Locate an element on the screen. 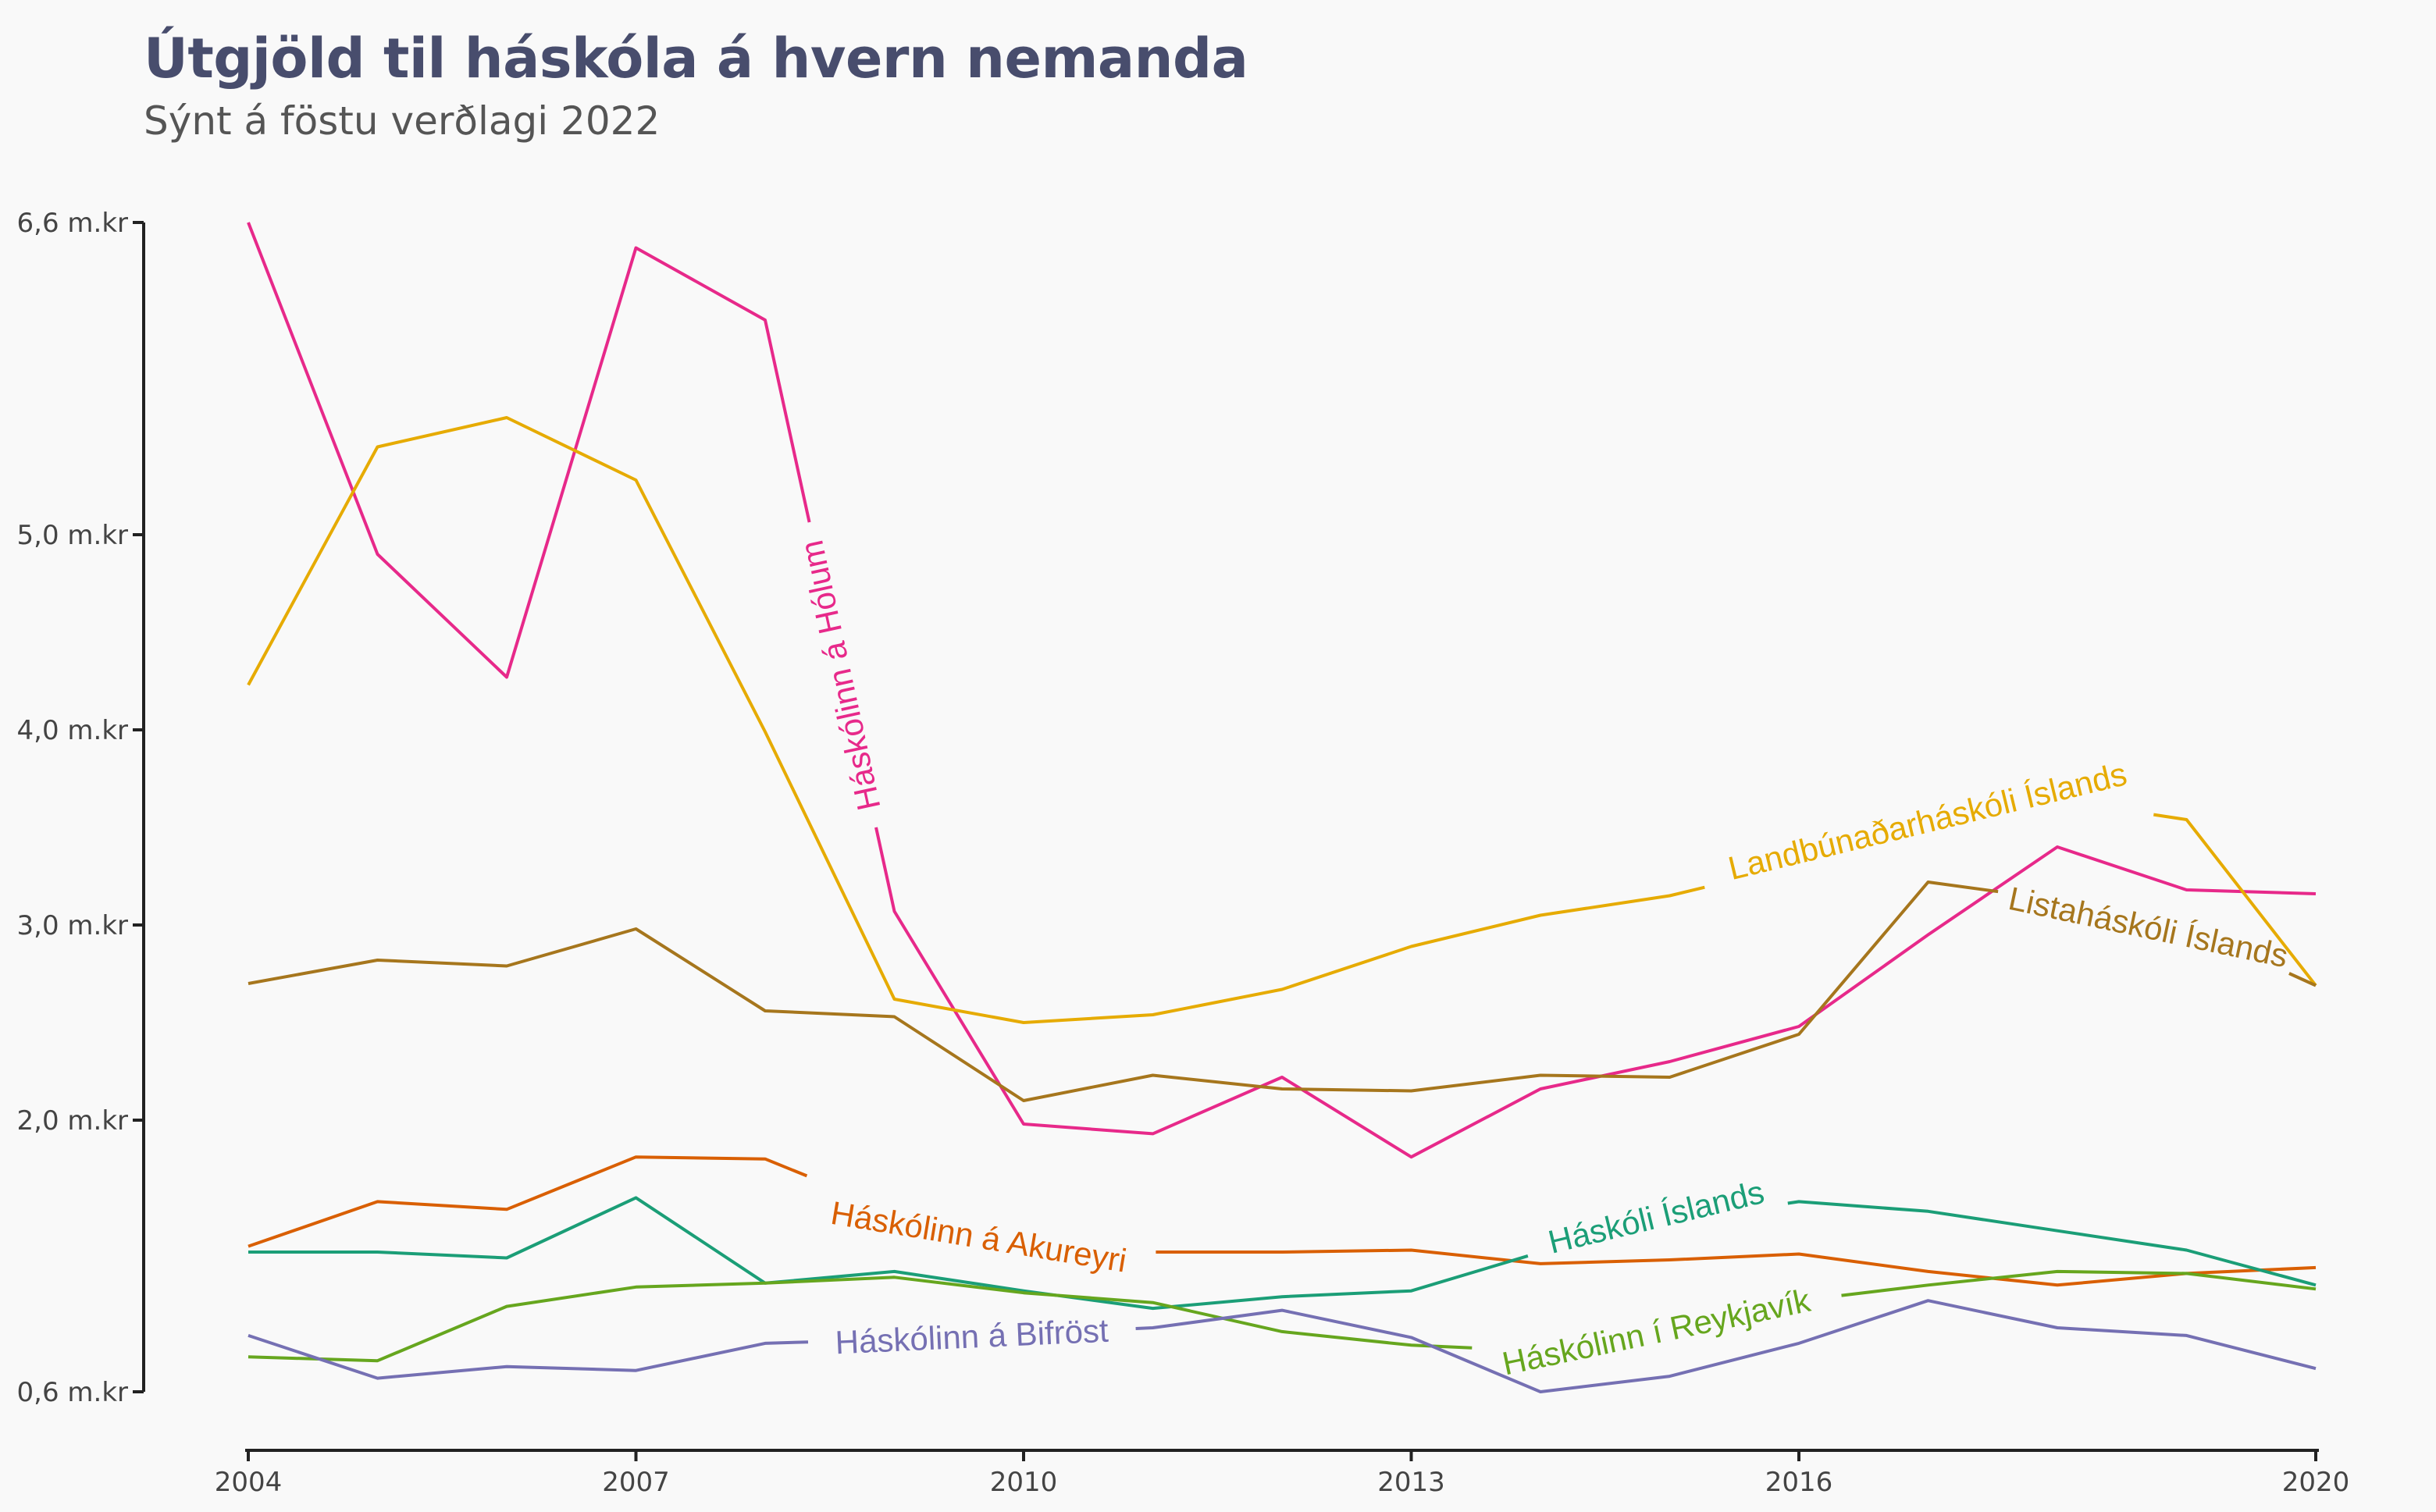  x-tick-label: 2013 is located at coordinates (1411, 1482).